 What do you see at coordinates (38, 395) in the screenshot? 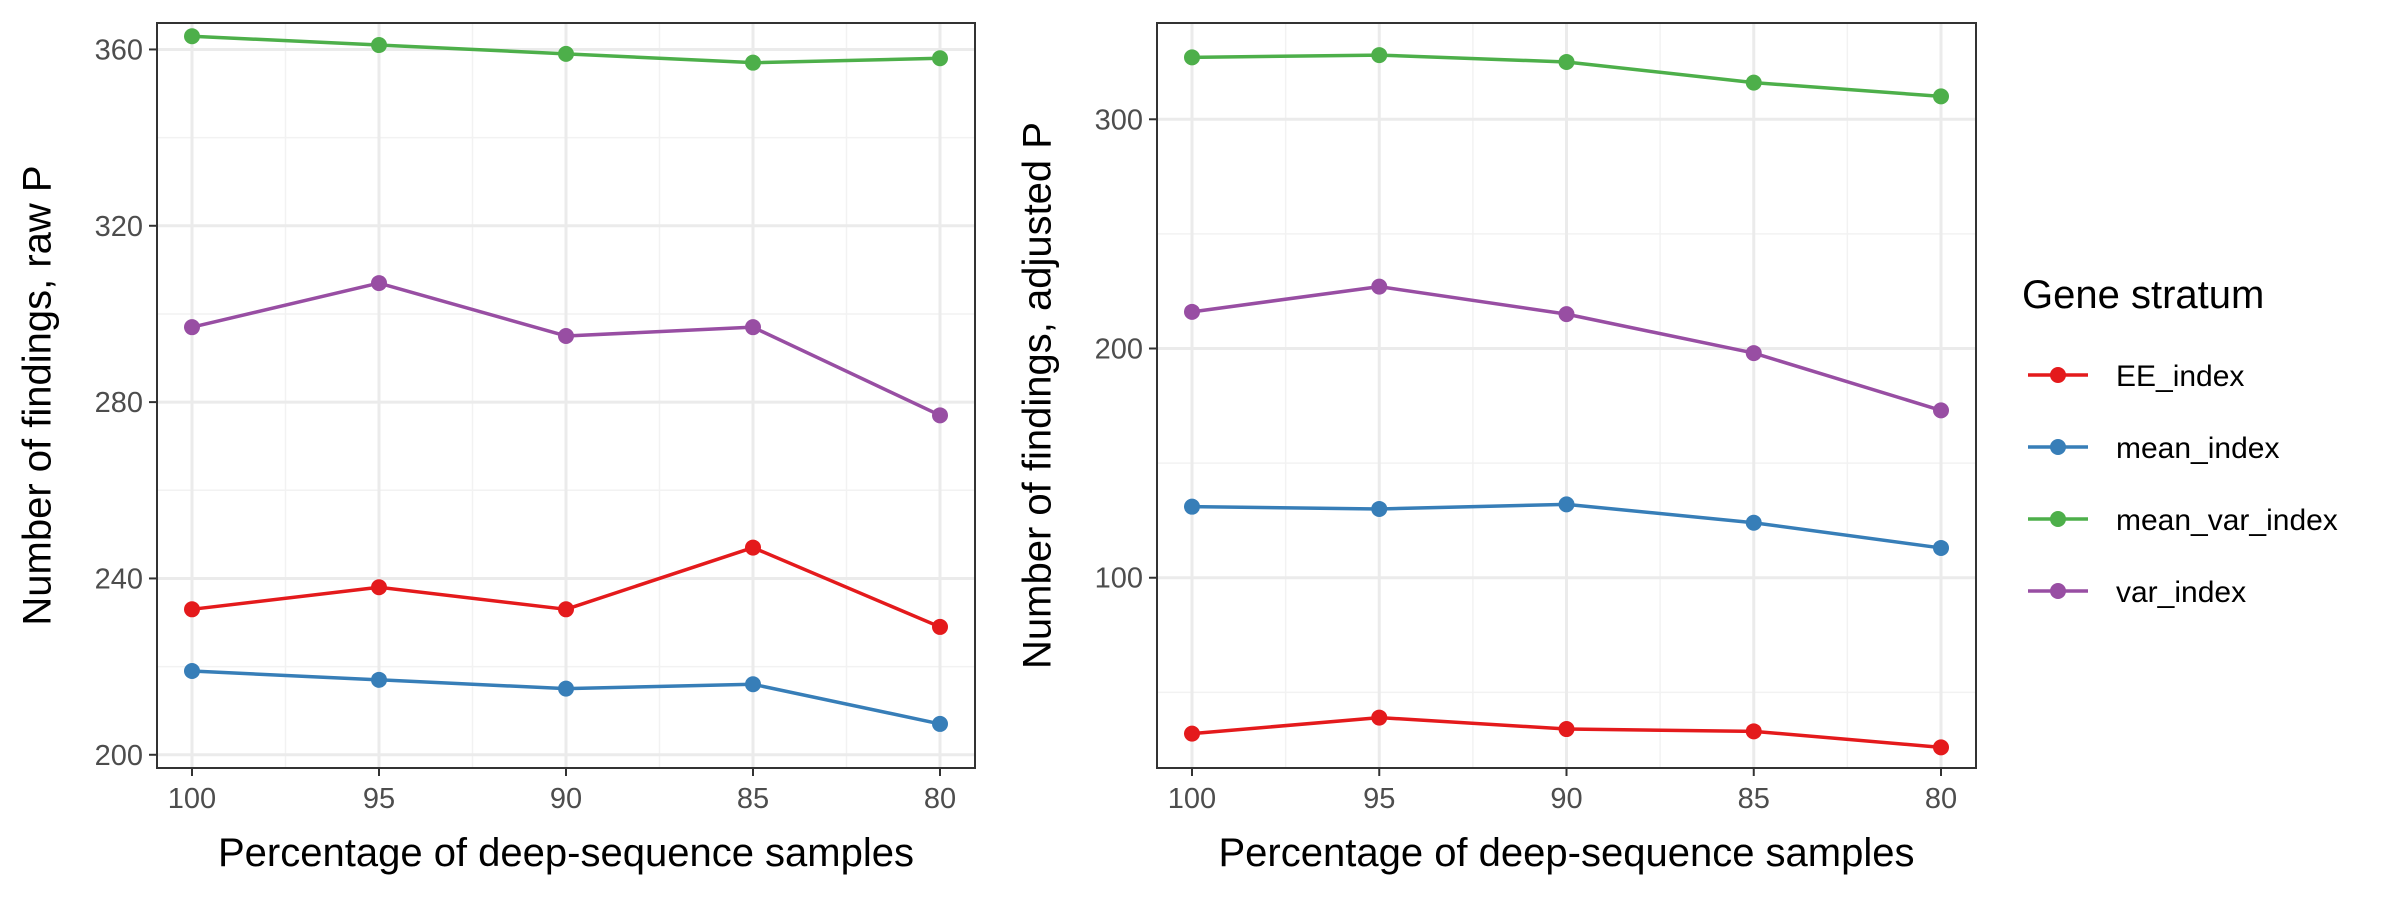
I see `y-axis-title: Number of findings, raw P` at bounding box center [38, 395].